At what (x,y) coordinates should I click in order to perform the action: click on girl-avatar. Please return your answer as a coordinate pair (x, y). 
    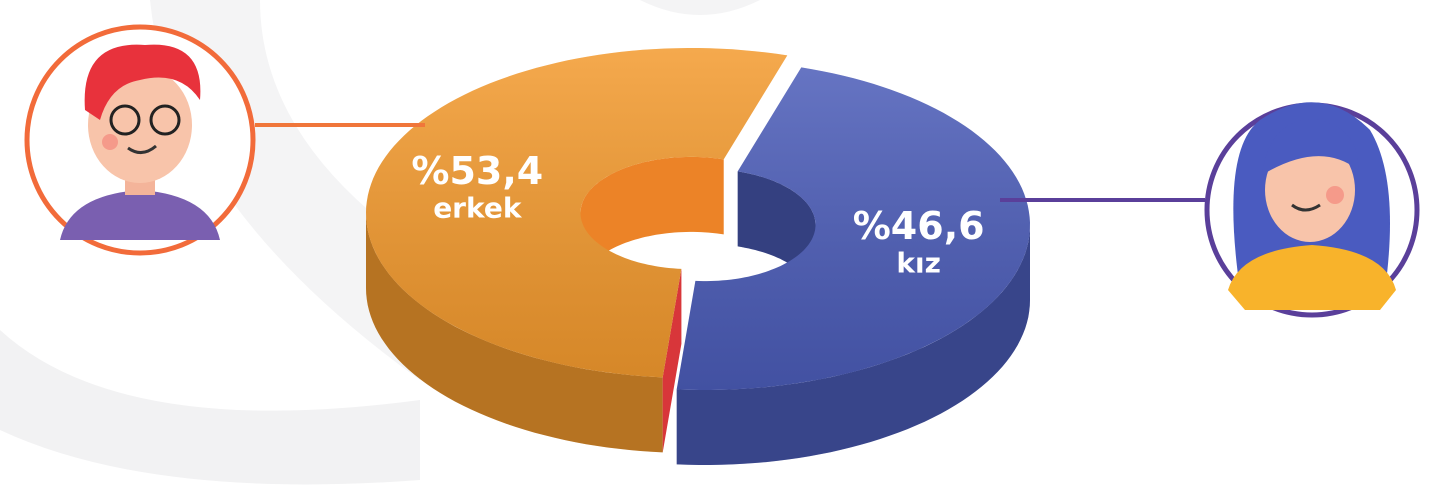
    Looking at the image, I should click on (1312, 210).